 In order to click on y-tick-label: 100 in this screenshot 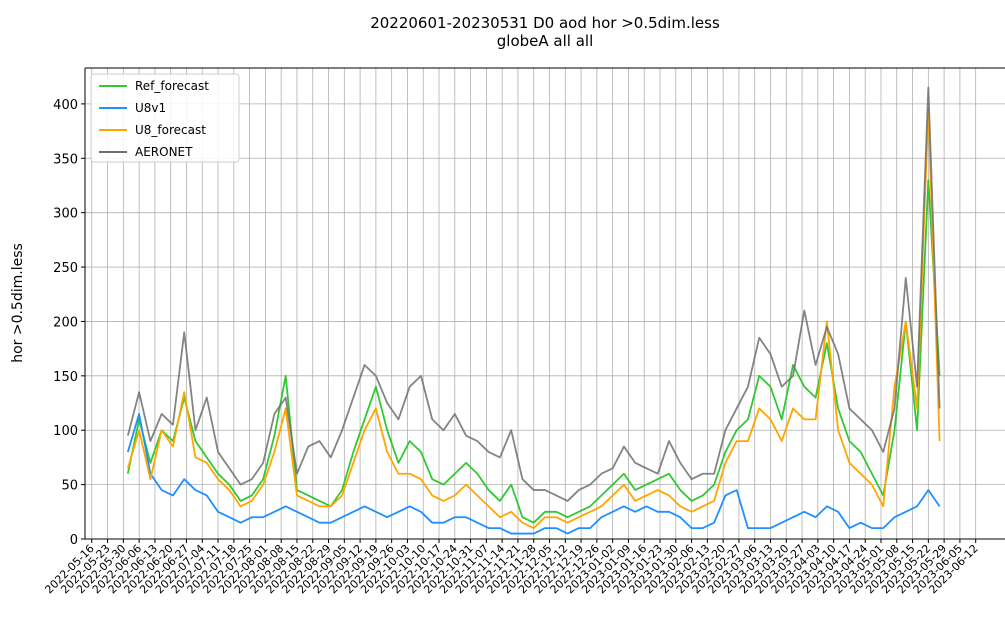, I will do `click(65, 431)`.